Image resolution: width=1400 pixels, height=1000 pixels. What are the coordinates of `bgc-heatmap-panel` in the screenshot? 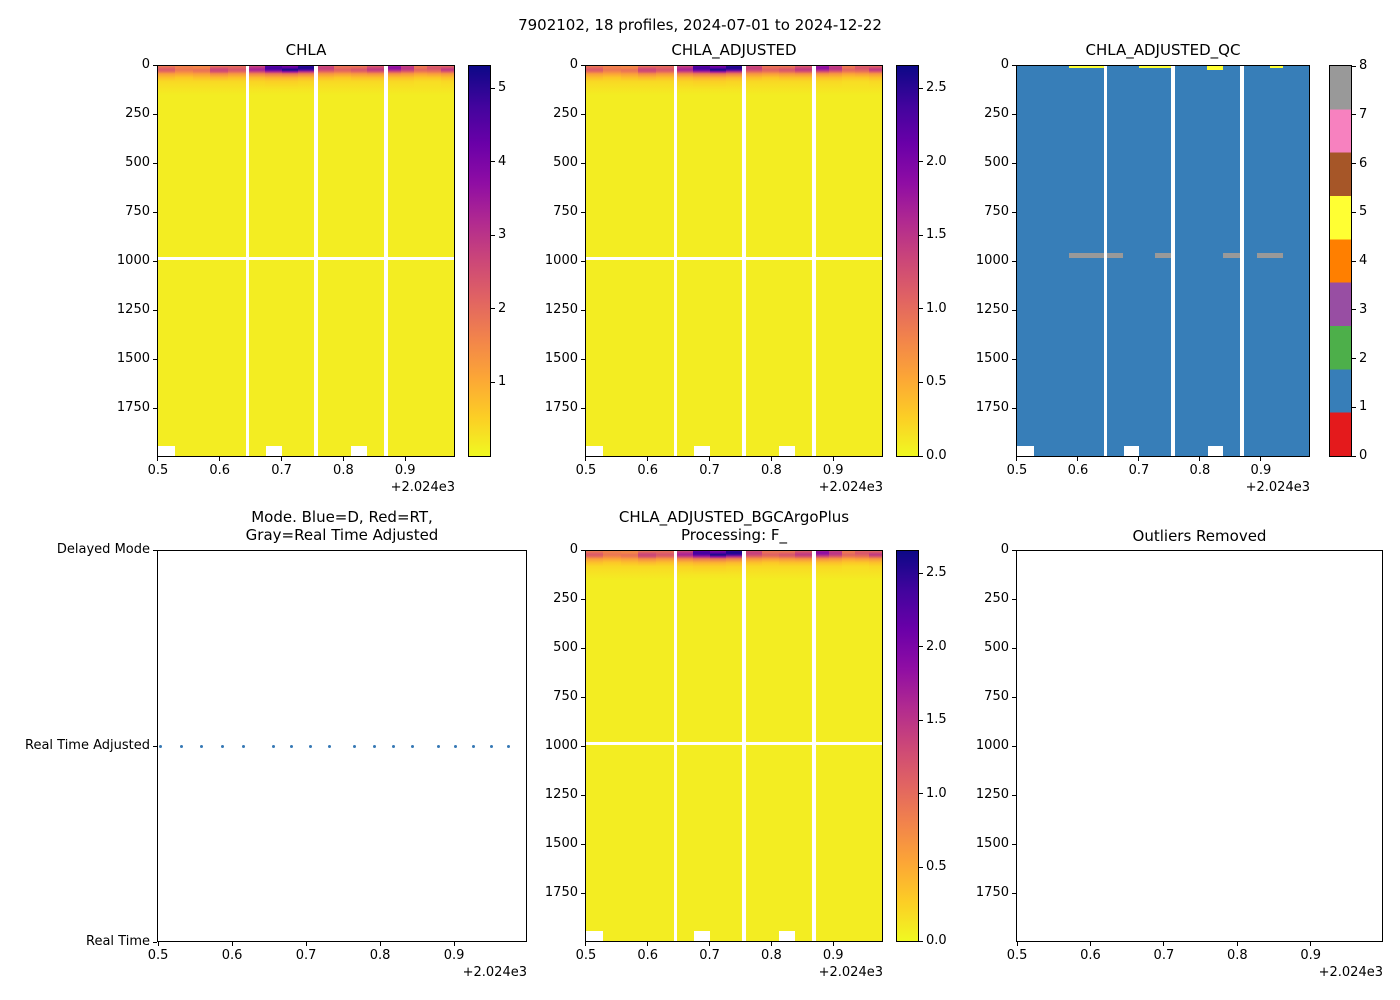 It's located at (734, 746).